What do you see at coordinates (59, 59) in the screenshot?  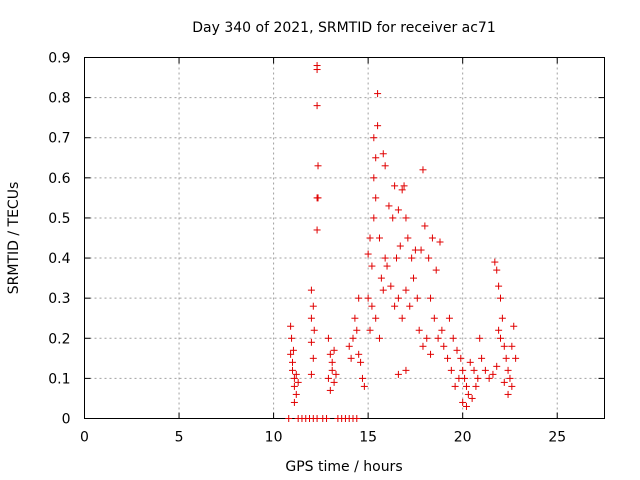 I see `y-tick-label: 0.9` at bounding box center [59, 59].